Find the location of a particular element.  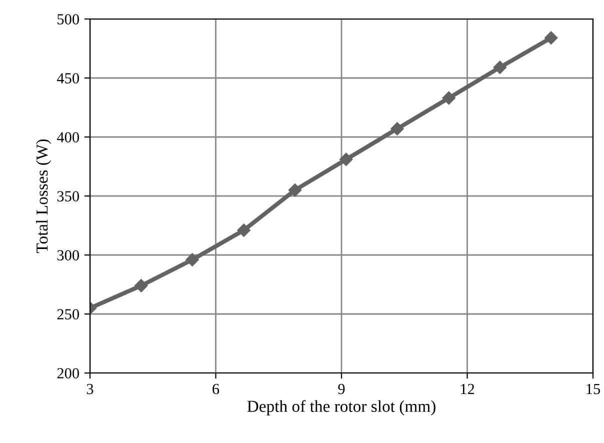

y-tick-label: 350 is located at coordinates (68, 196).